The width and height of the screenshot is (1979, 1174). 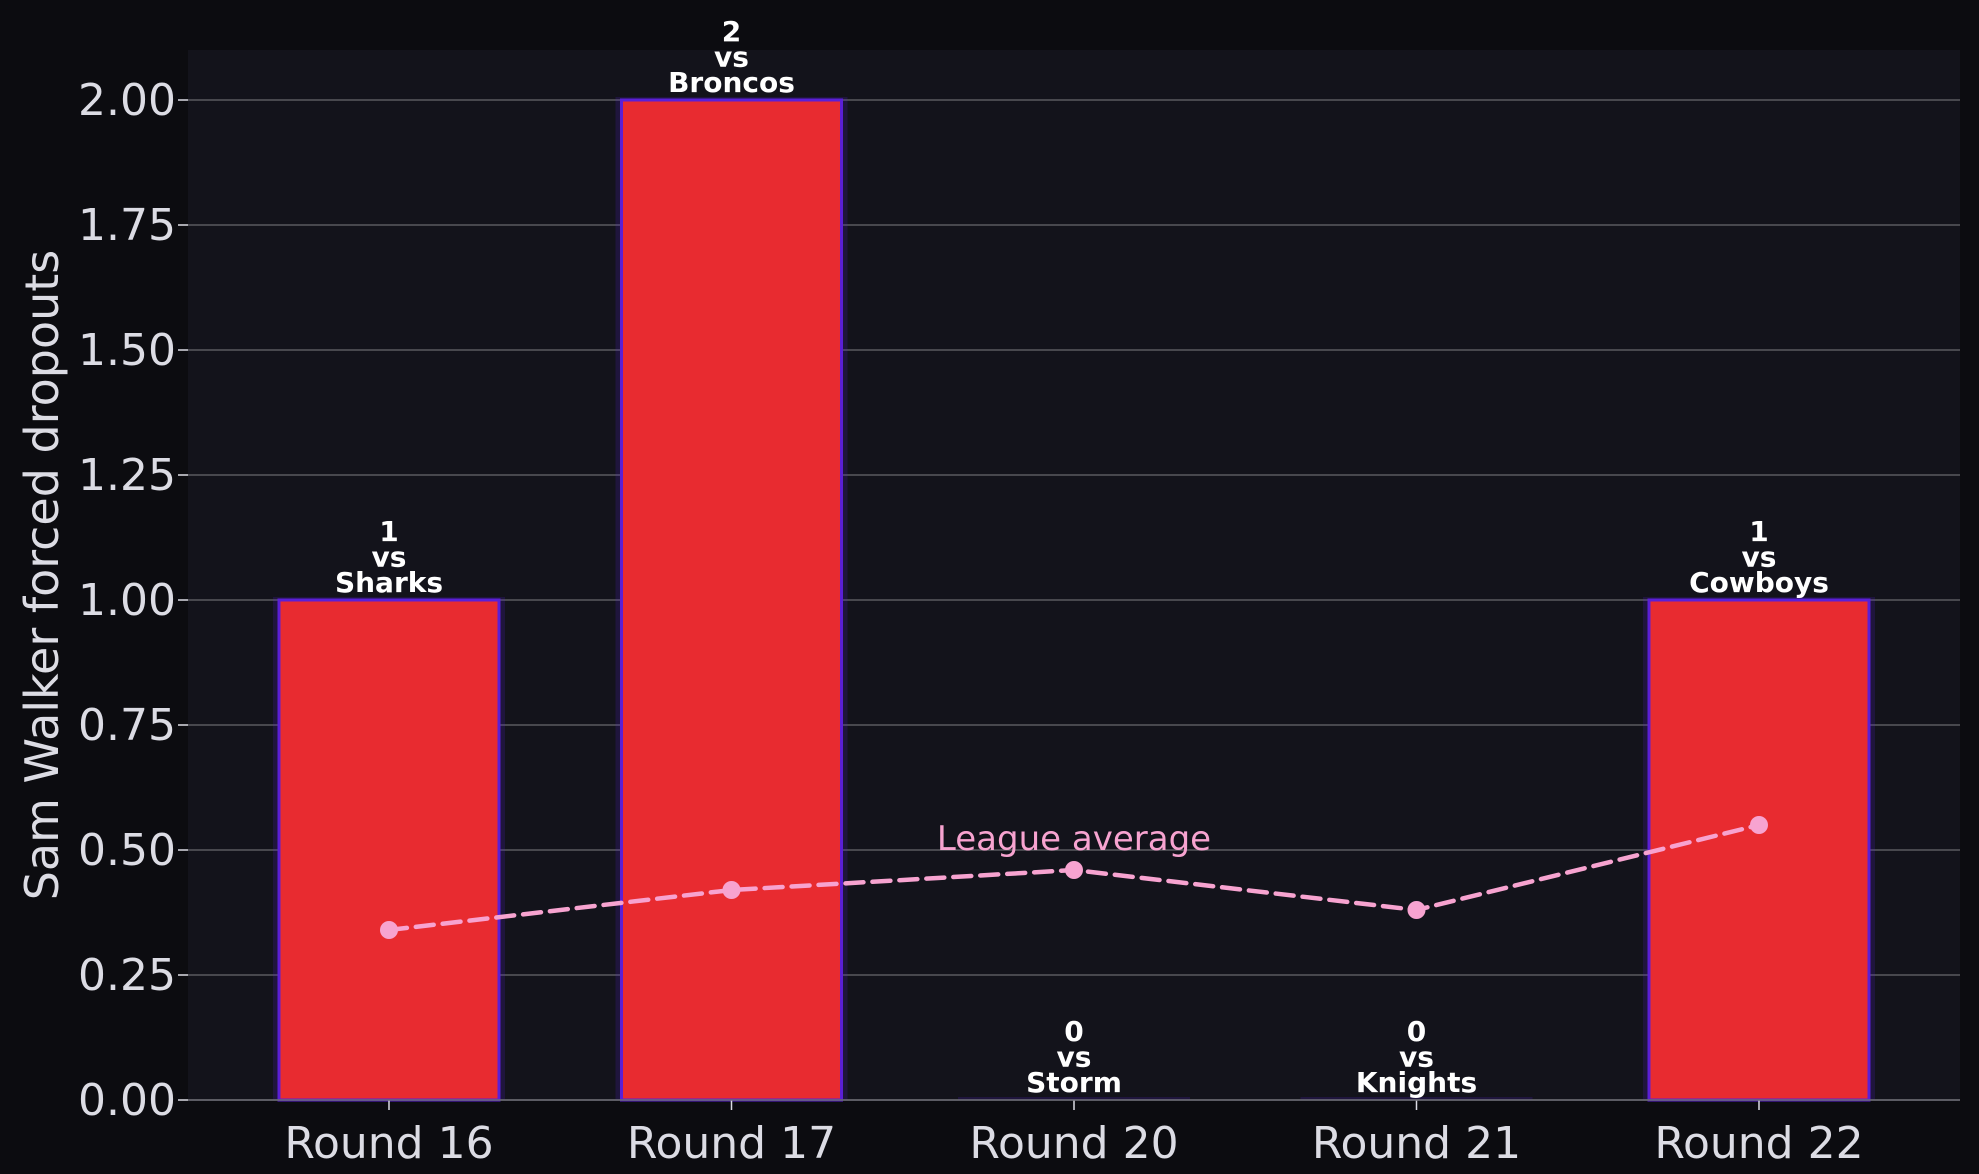 What do you see at coordinates (127, 475) in the screenshot?
I see `y-tick-label: 1.25` at bounding box center [127, 475].